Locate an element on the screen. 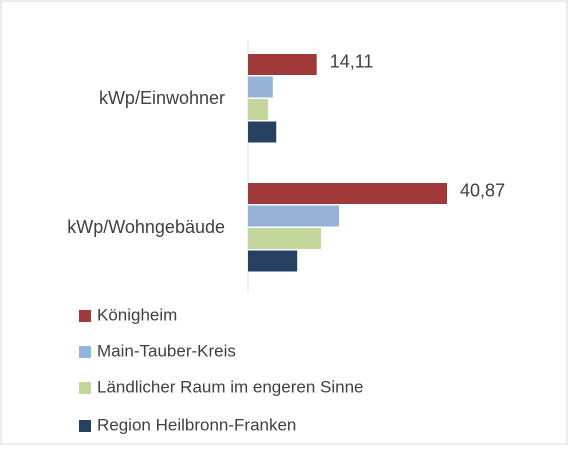 This screenshot has height=451, width=569. legend-label: Ländlicher Raum im engeren Sinne is located at coordinates (230, 386).